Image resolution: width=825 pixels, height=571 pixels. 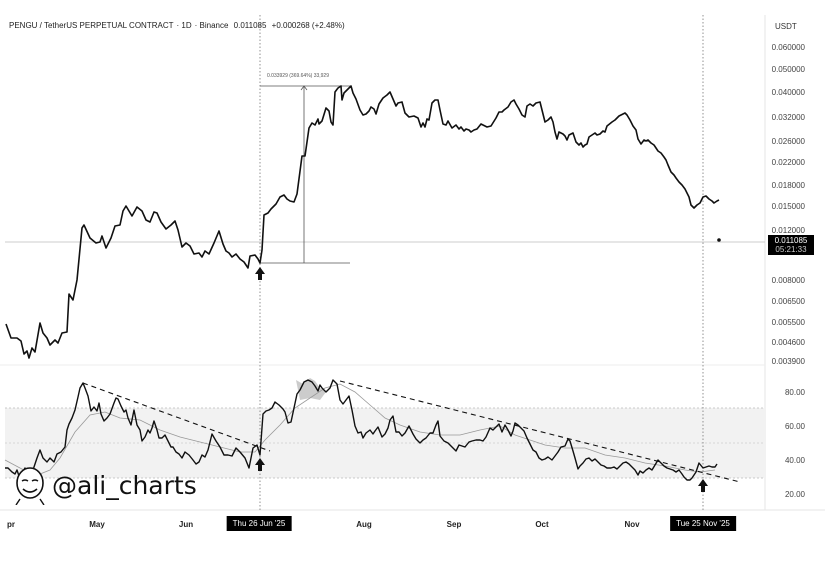 What do you see at coordinates (298, 76) in the screenshot?
I see `measure-label: 0.033929 (369.64%) 33,929` at bounding box center [298, 76].